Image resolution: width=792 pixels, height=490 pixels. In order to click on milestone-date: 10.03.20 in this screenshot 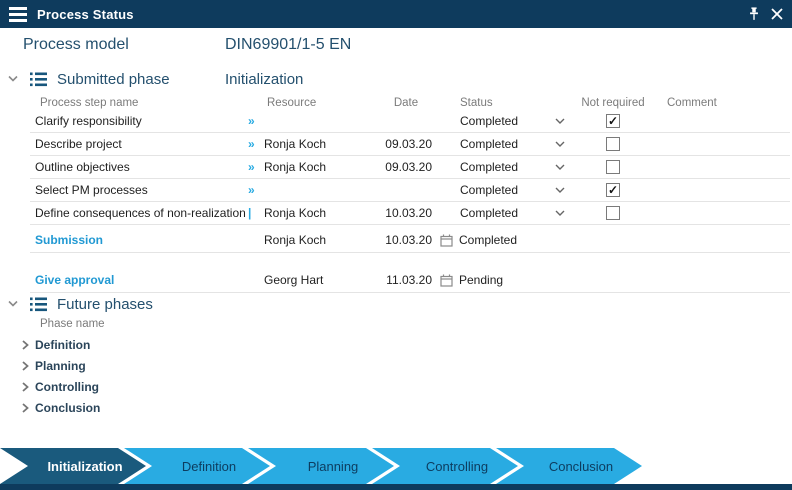, I will do `click(408, 240)`.